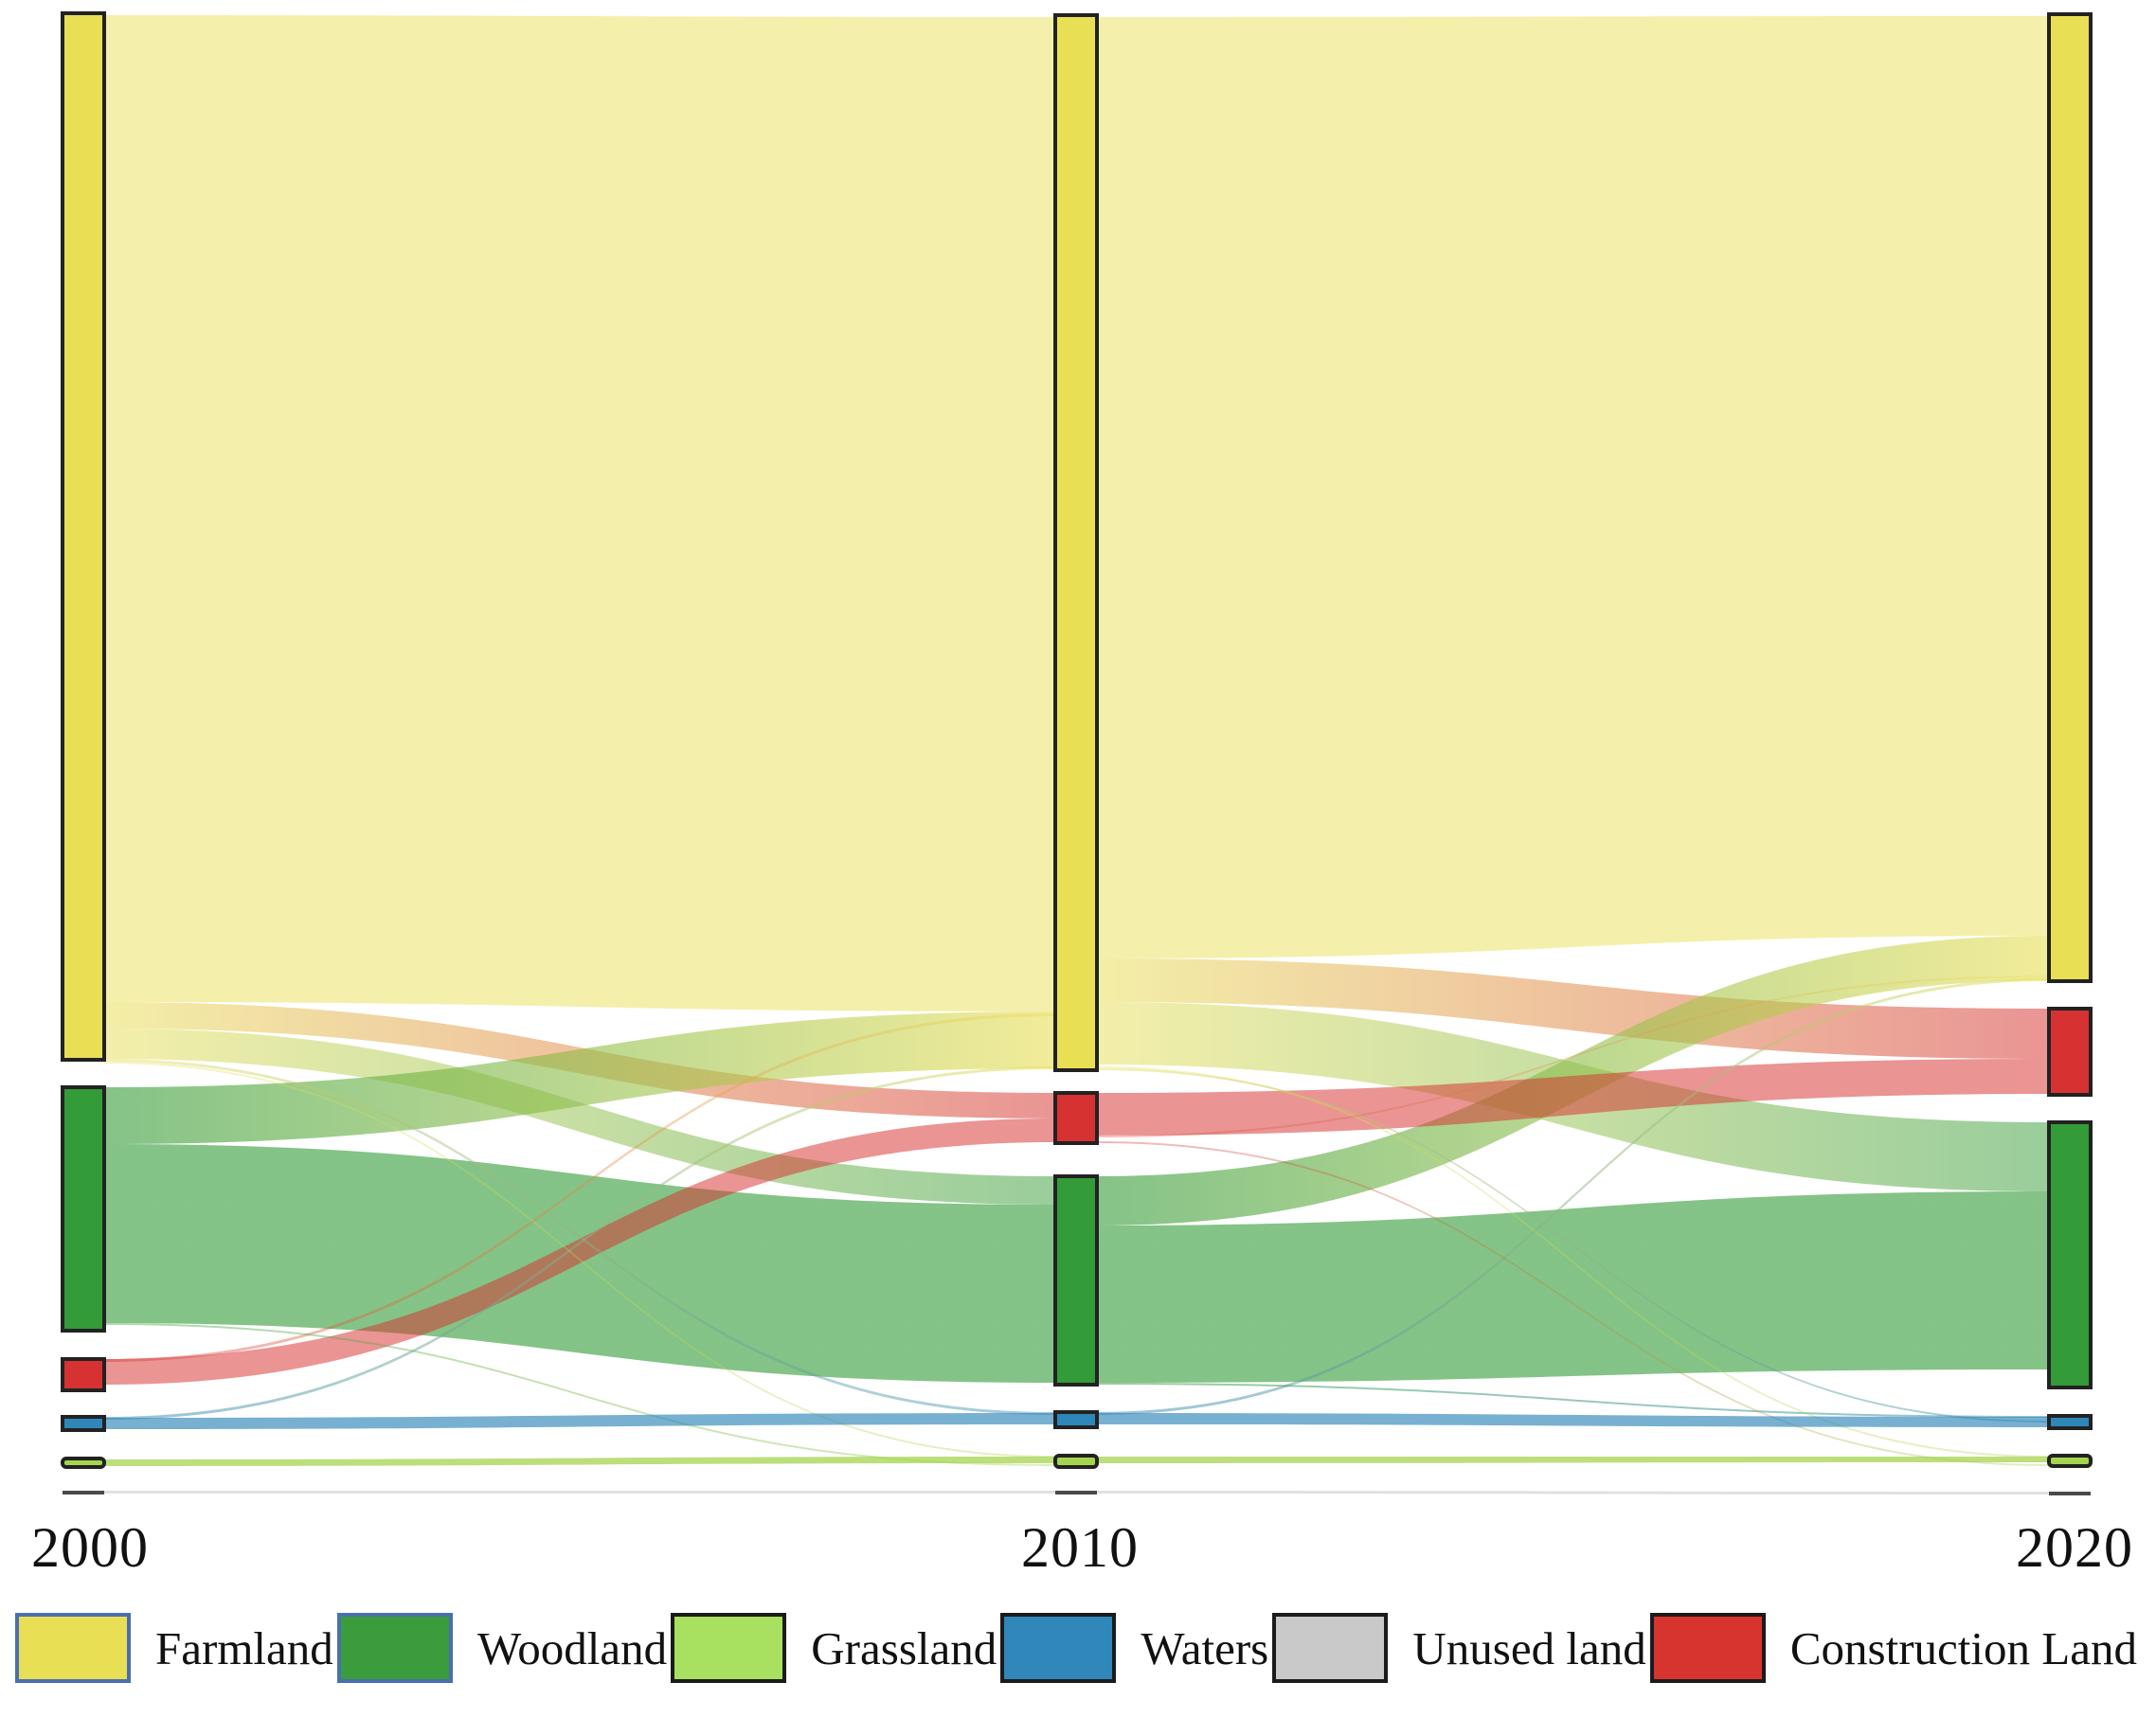 The image size is (2156, 1718). What do you see at coordinates (84, 1423) in the screenshot?
I see `node-2000-waters` at bounding box center [84, 1423].